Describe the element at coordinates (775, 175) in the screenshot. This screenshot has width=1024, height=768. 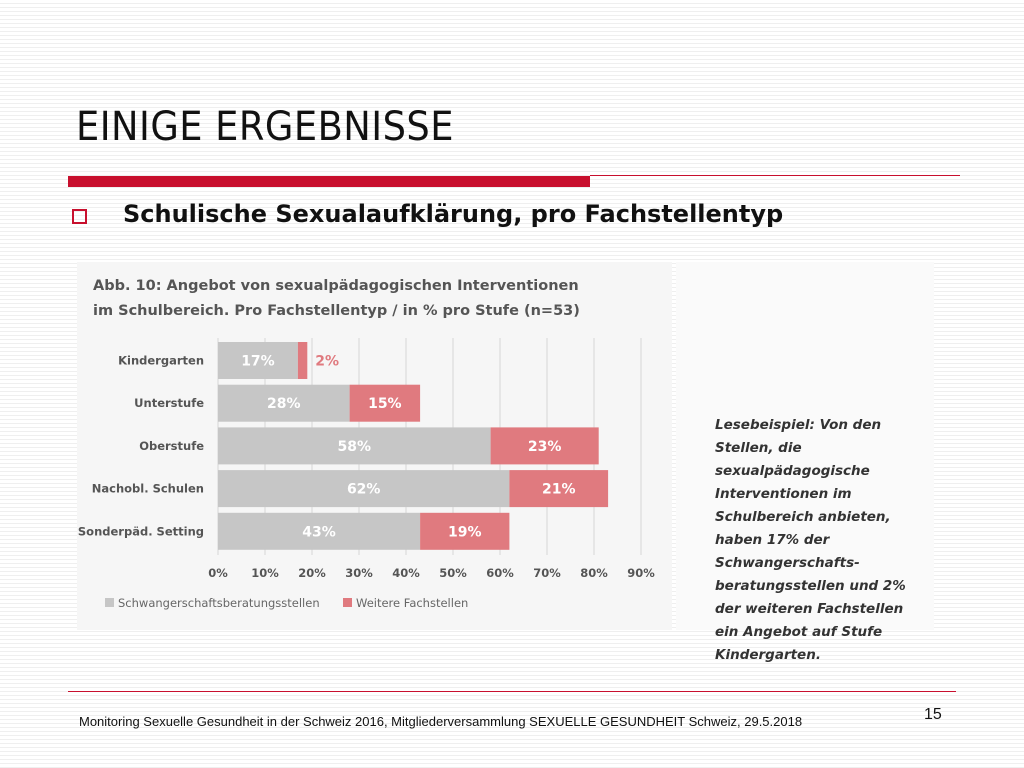
I see `title-underline-thin` at that location.